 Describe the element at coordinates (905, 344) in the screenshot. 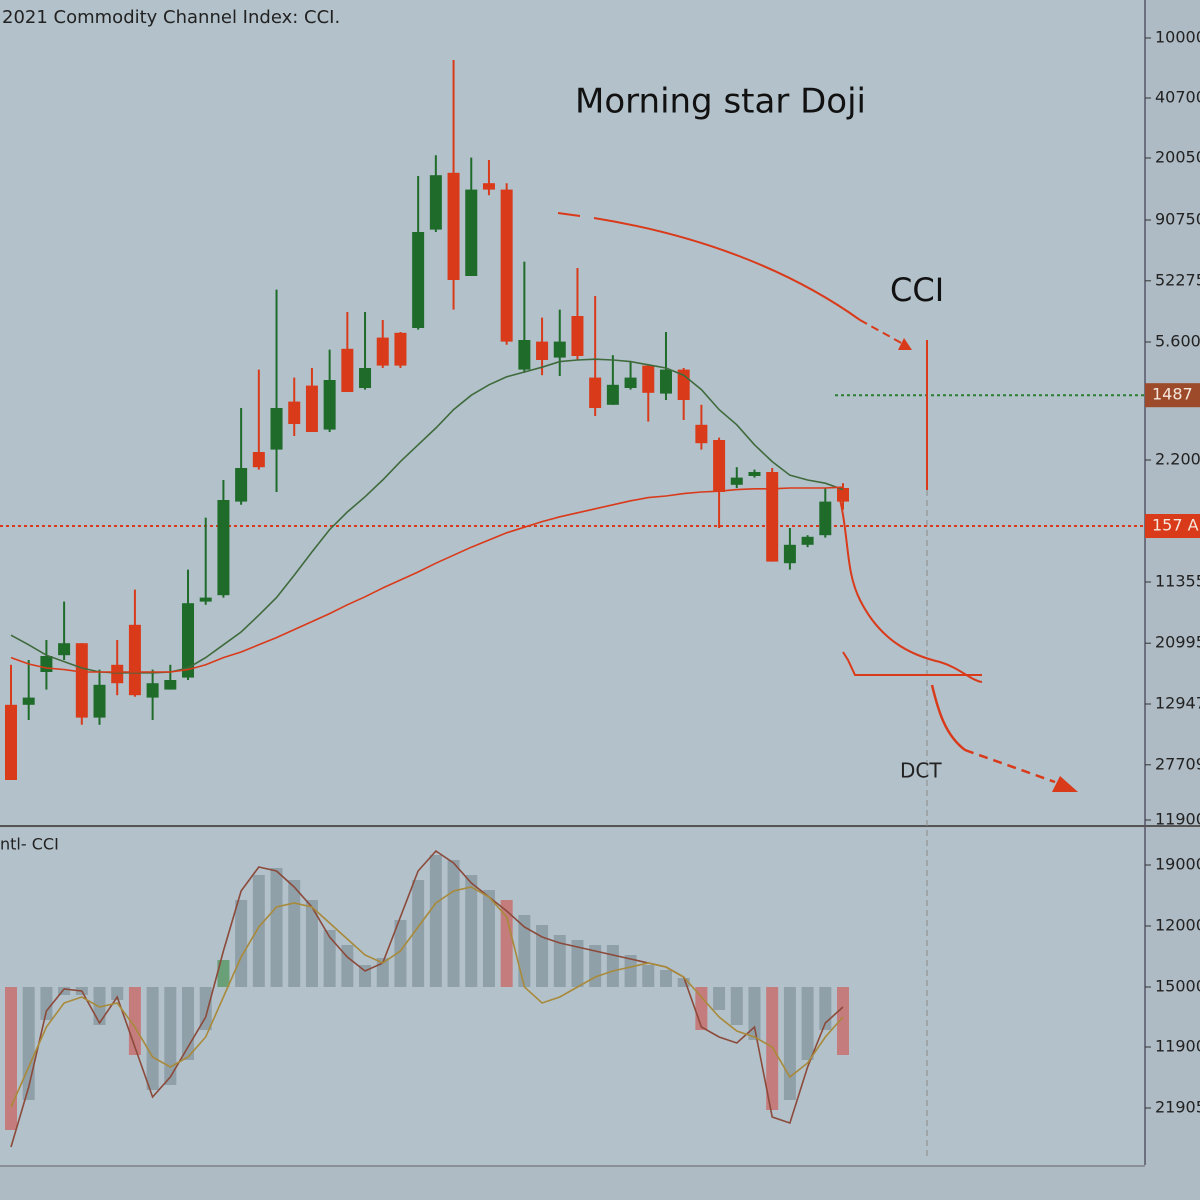

I see `arrow-head` at that location.